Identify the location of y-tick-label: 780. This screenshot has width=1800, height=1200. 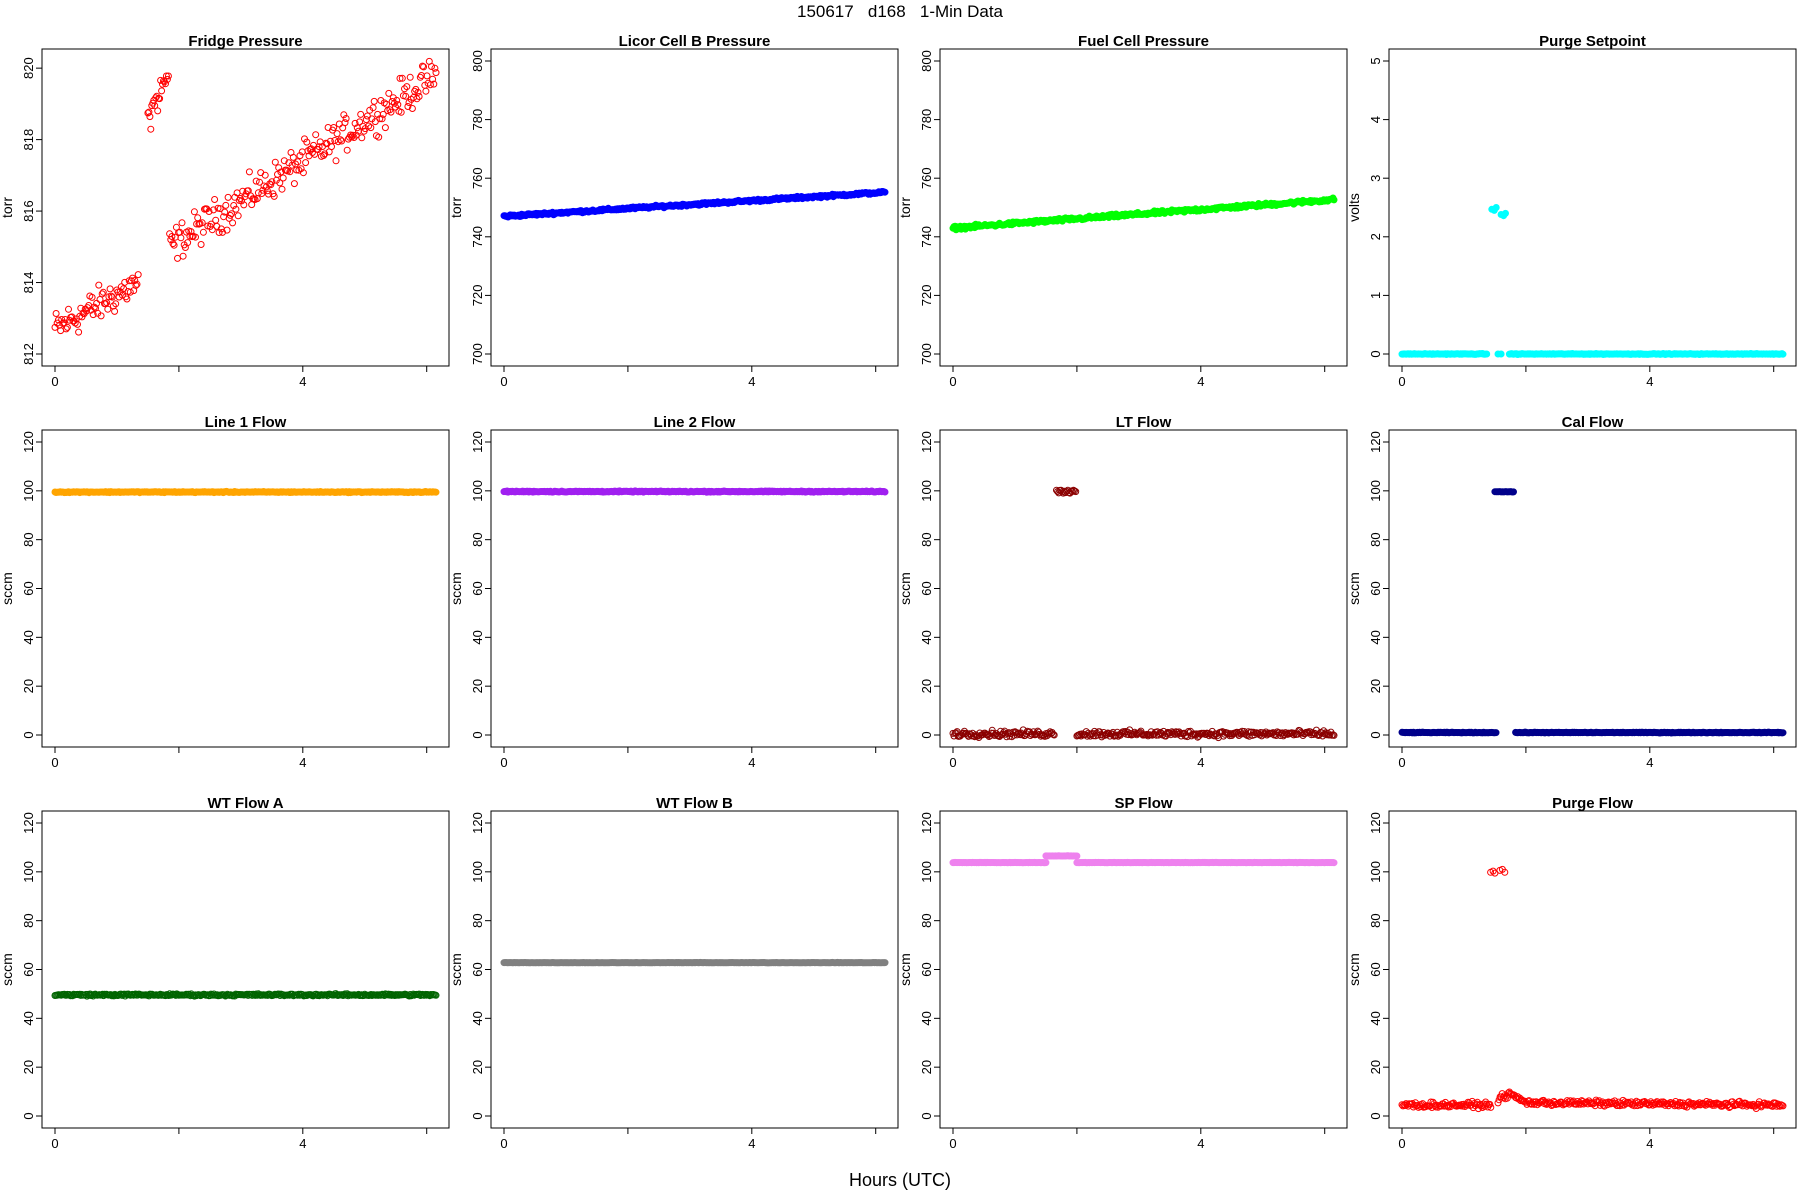
(926, 120).